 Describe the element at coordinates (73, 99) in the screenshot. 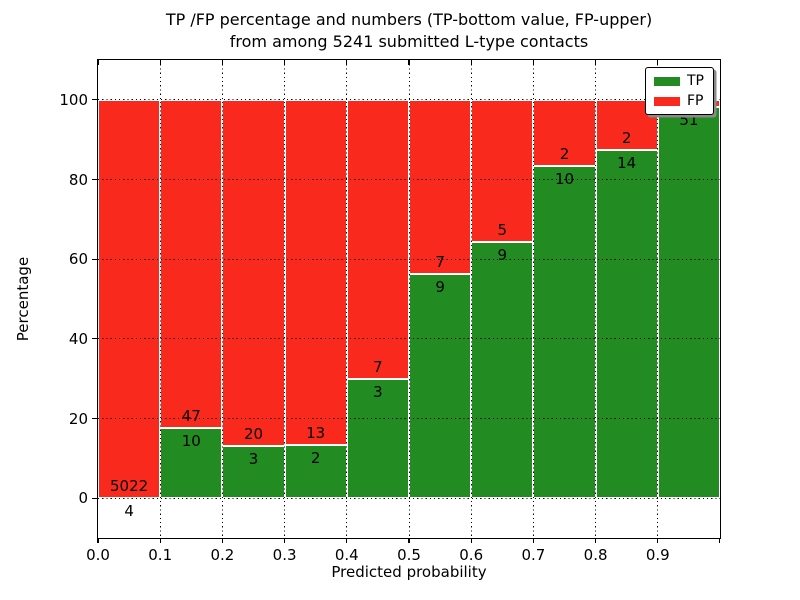

I see `y-tick-label: 100` at that location.